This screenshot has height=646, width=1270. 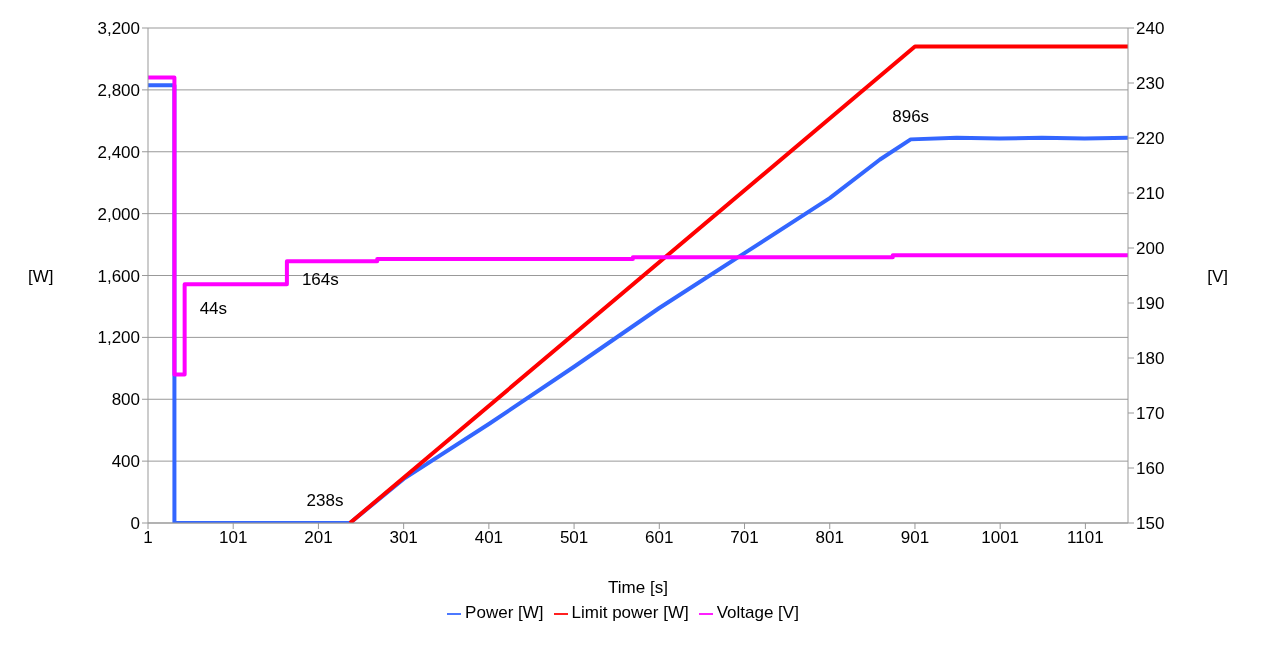 I want to click on y-tick-label: 0, so click(x=135, y=524).